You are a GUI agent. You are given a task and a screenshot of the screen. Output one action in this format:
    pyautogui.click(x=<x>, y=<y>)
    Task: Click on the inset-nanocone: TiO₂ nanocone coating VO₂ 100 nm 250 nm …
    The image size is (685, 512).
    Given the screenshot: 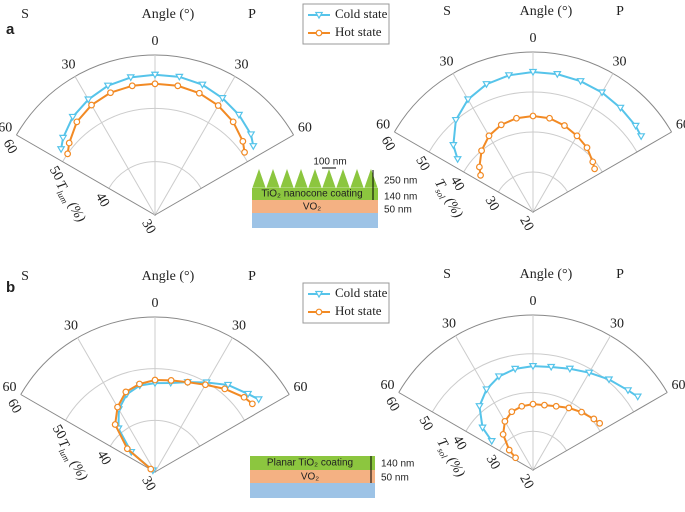 What is the action you would take?
    pyautogui.click(x=334, y=192)
    